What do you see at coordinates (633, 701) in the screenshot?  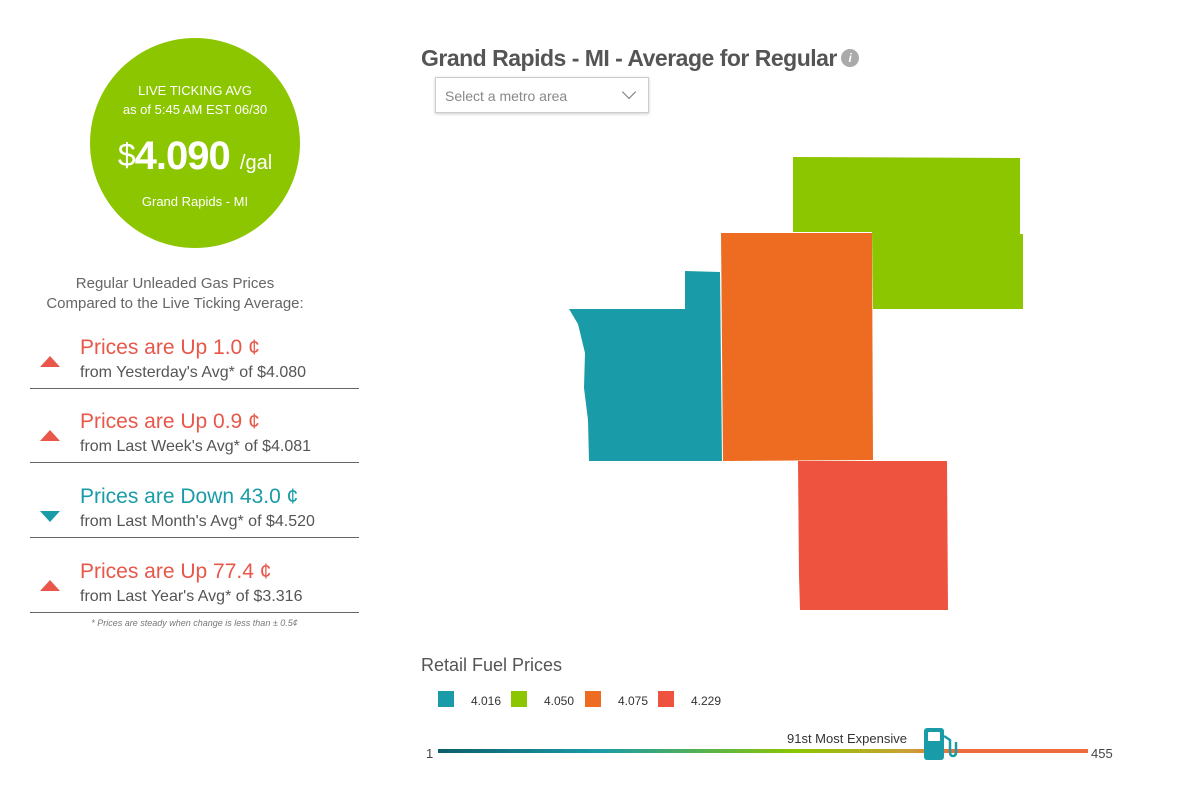 I see `legend-value: 4.075` at bounding box center [633, 701].